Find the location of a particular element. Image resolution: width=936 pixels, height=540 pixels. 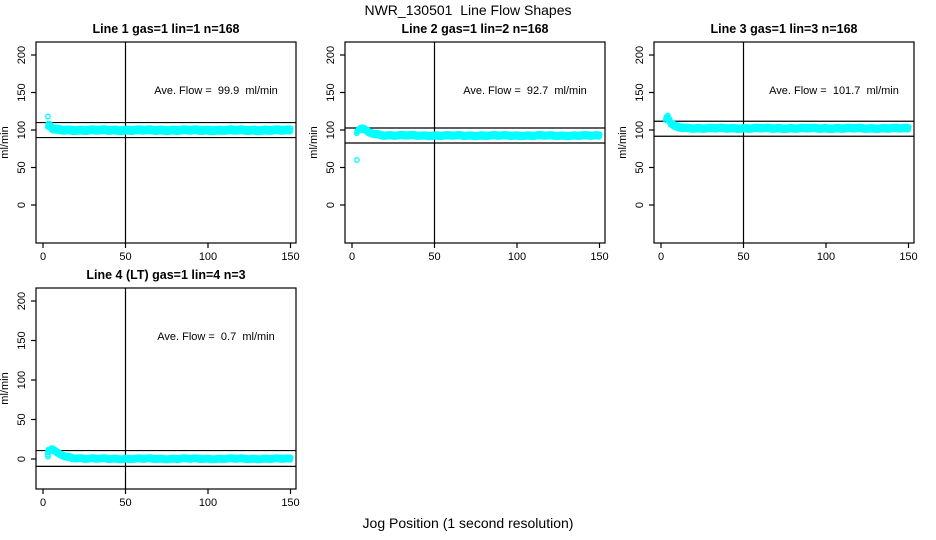

figure-title: NWR_130501 Line Flow Shapes is located at coordinates (468, 10).